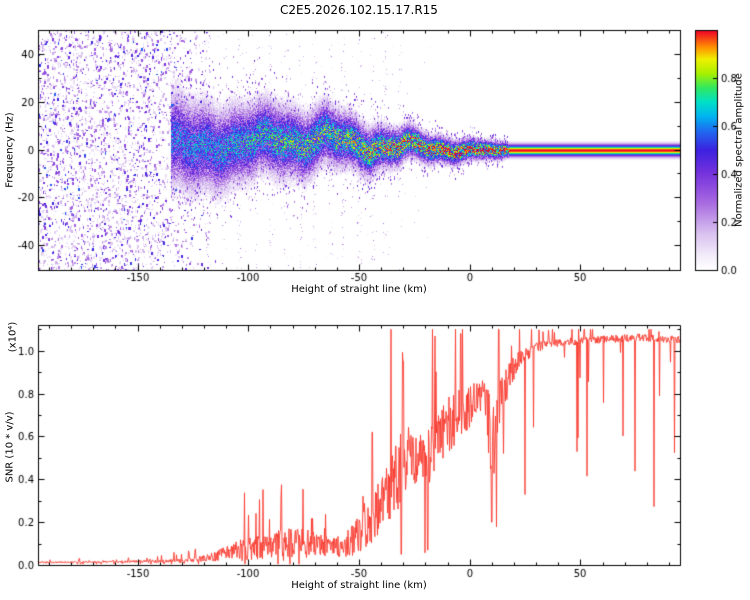 The height and width of the screenshot is (600, 750). What do you see at coordinates (359, 10) in the screenshot?
I see `chart-title: C2E5.2026.102.15.17.R15` at bounding box center [359, 10].